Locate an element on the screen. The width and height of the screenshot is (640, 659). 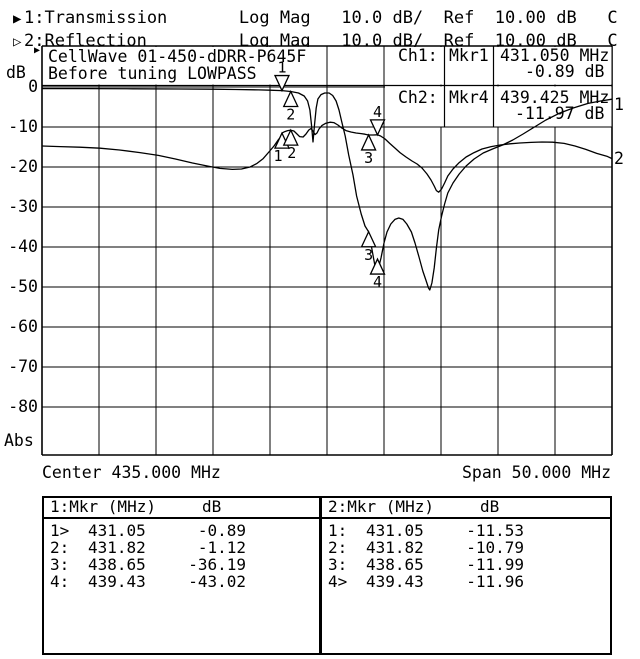
table-row: 1> 431.05 -0.89 is located at coordinates (181, 530).